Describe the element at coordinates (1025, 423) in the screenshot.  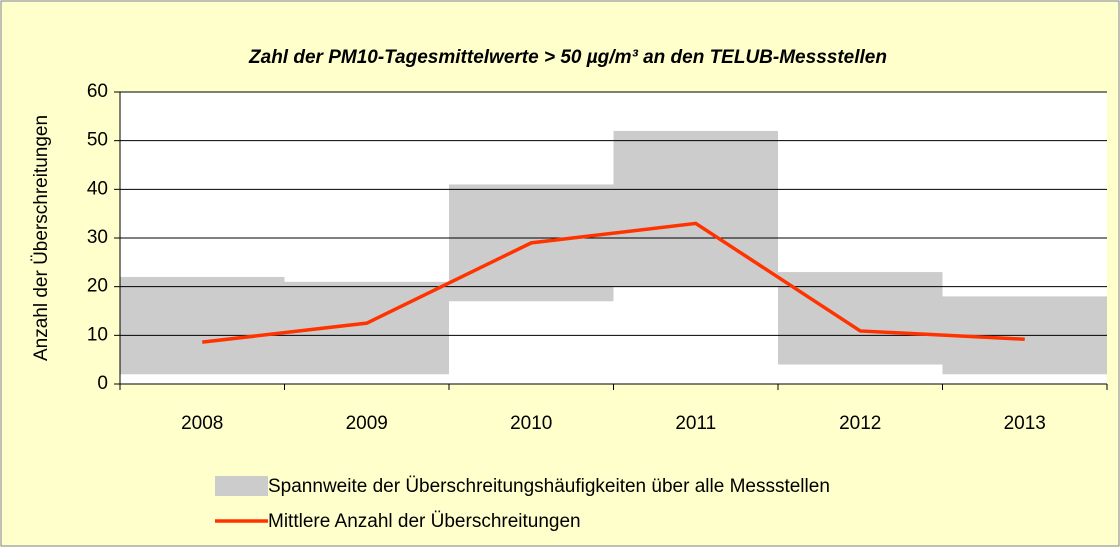
I see `x-tick-label: 2013` at that location.